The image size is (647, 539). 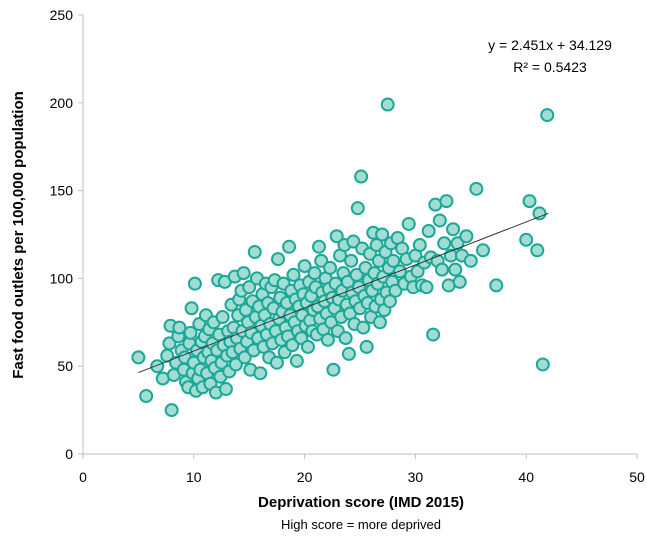 What do you see at coordinates (69, 454) in the screenshot?
I see `y-tick-label: 0` at bounding box center [69, 454].